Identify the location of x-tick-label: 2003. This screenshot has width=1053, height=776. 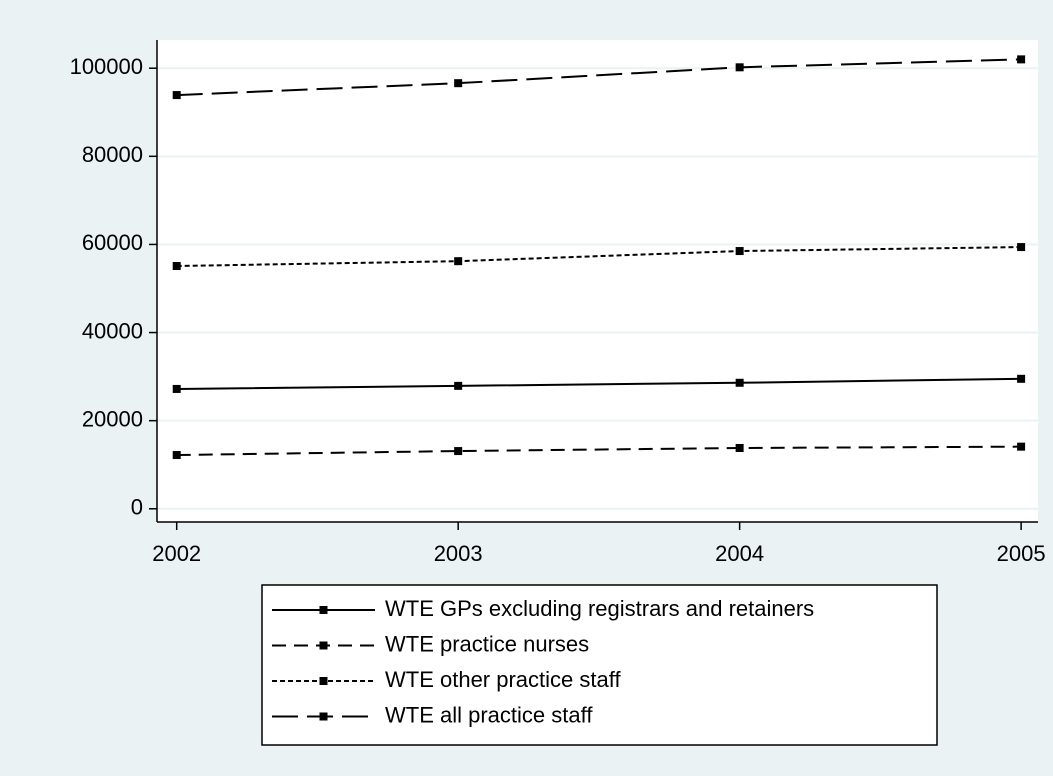
(458, 553).